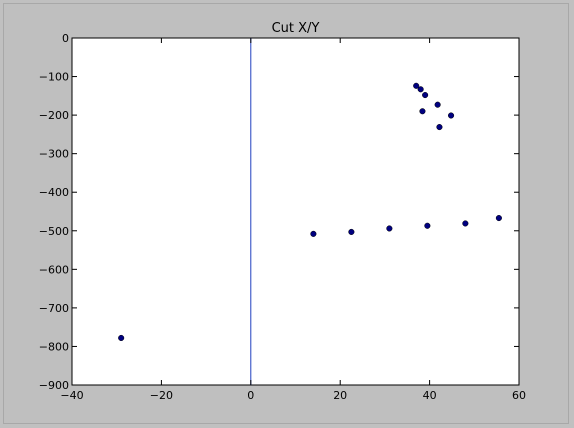 The height and width of the screenshot is (428, 574). Describe the element at coordinates (54, 346) in the screenshot. I see `y-tick-label: −800` at that location.